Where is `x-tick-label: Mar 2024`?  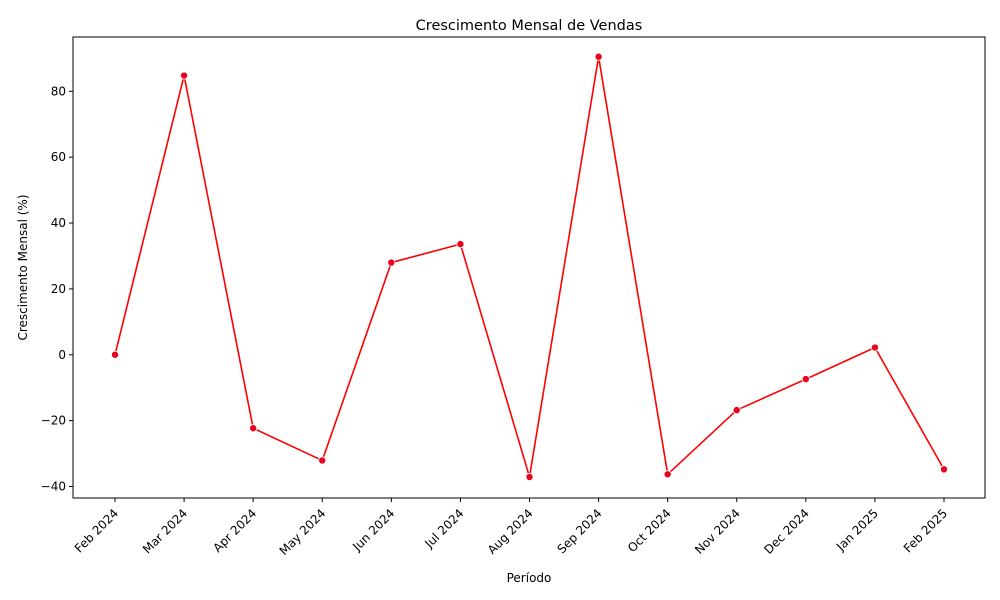
x-tick-label: Mar 2024 is located at coordinates (165, 531).